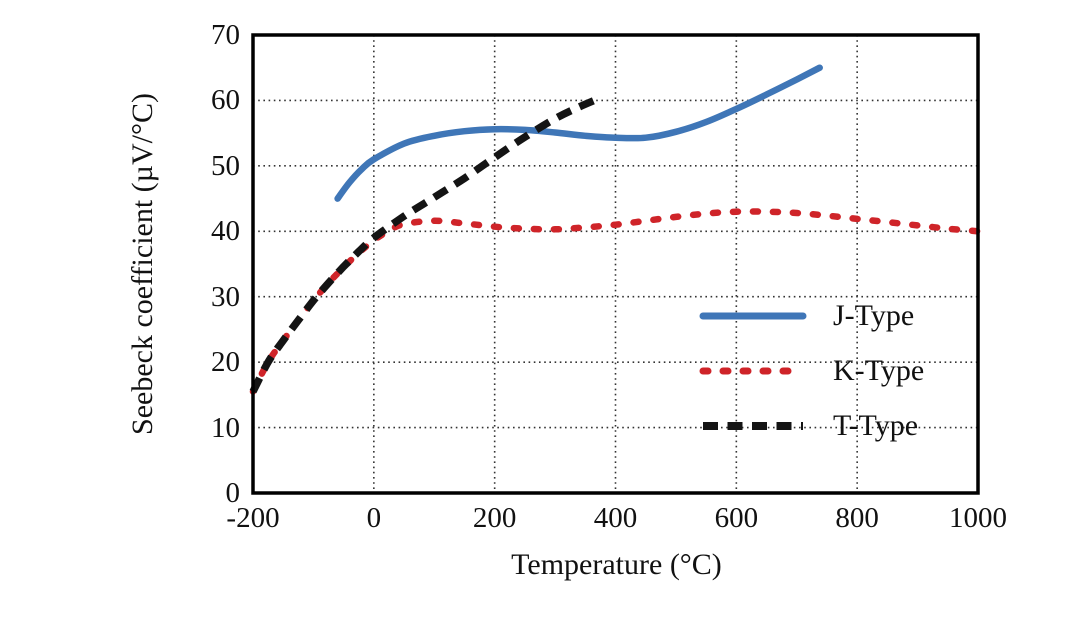 Image resolution: width=1080 pixels, height=621 pixels. I want to click on legend: J-Type K-Type T-Type, so click(810, 370).